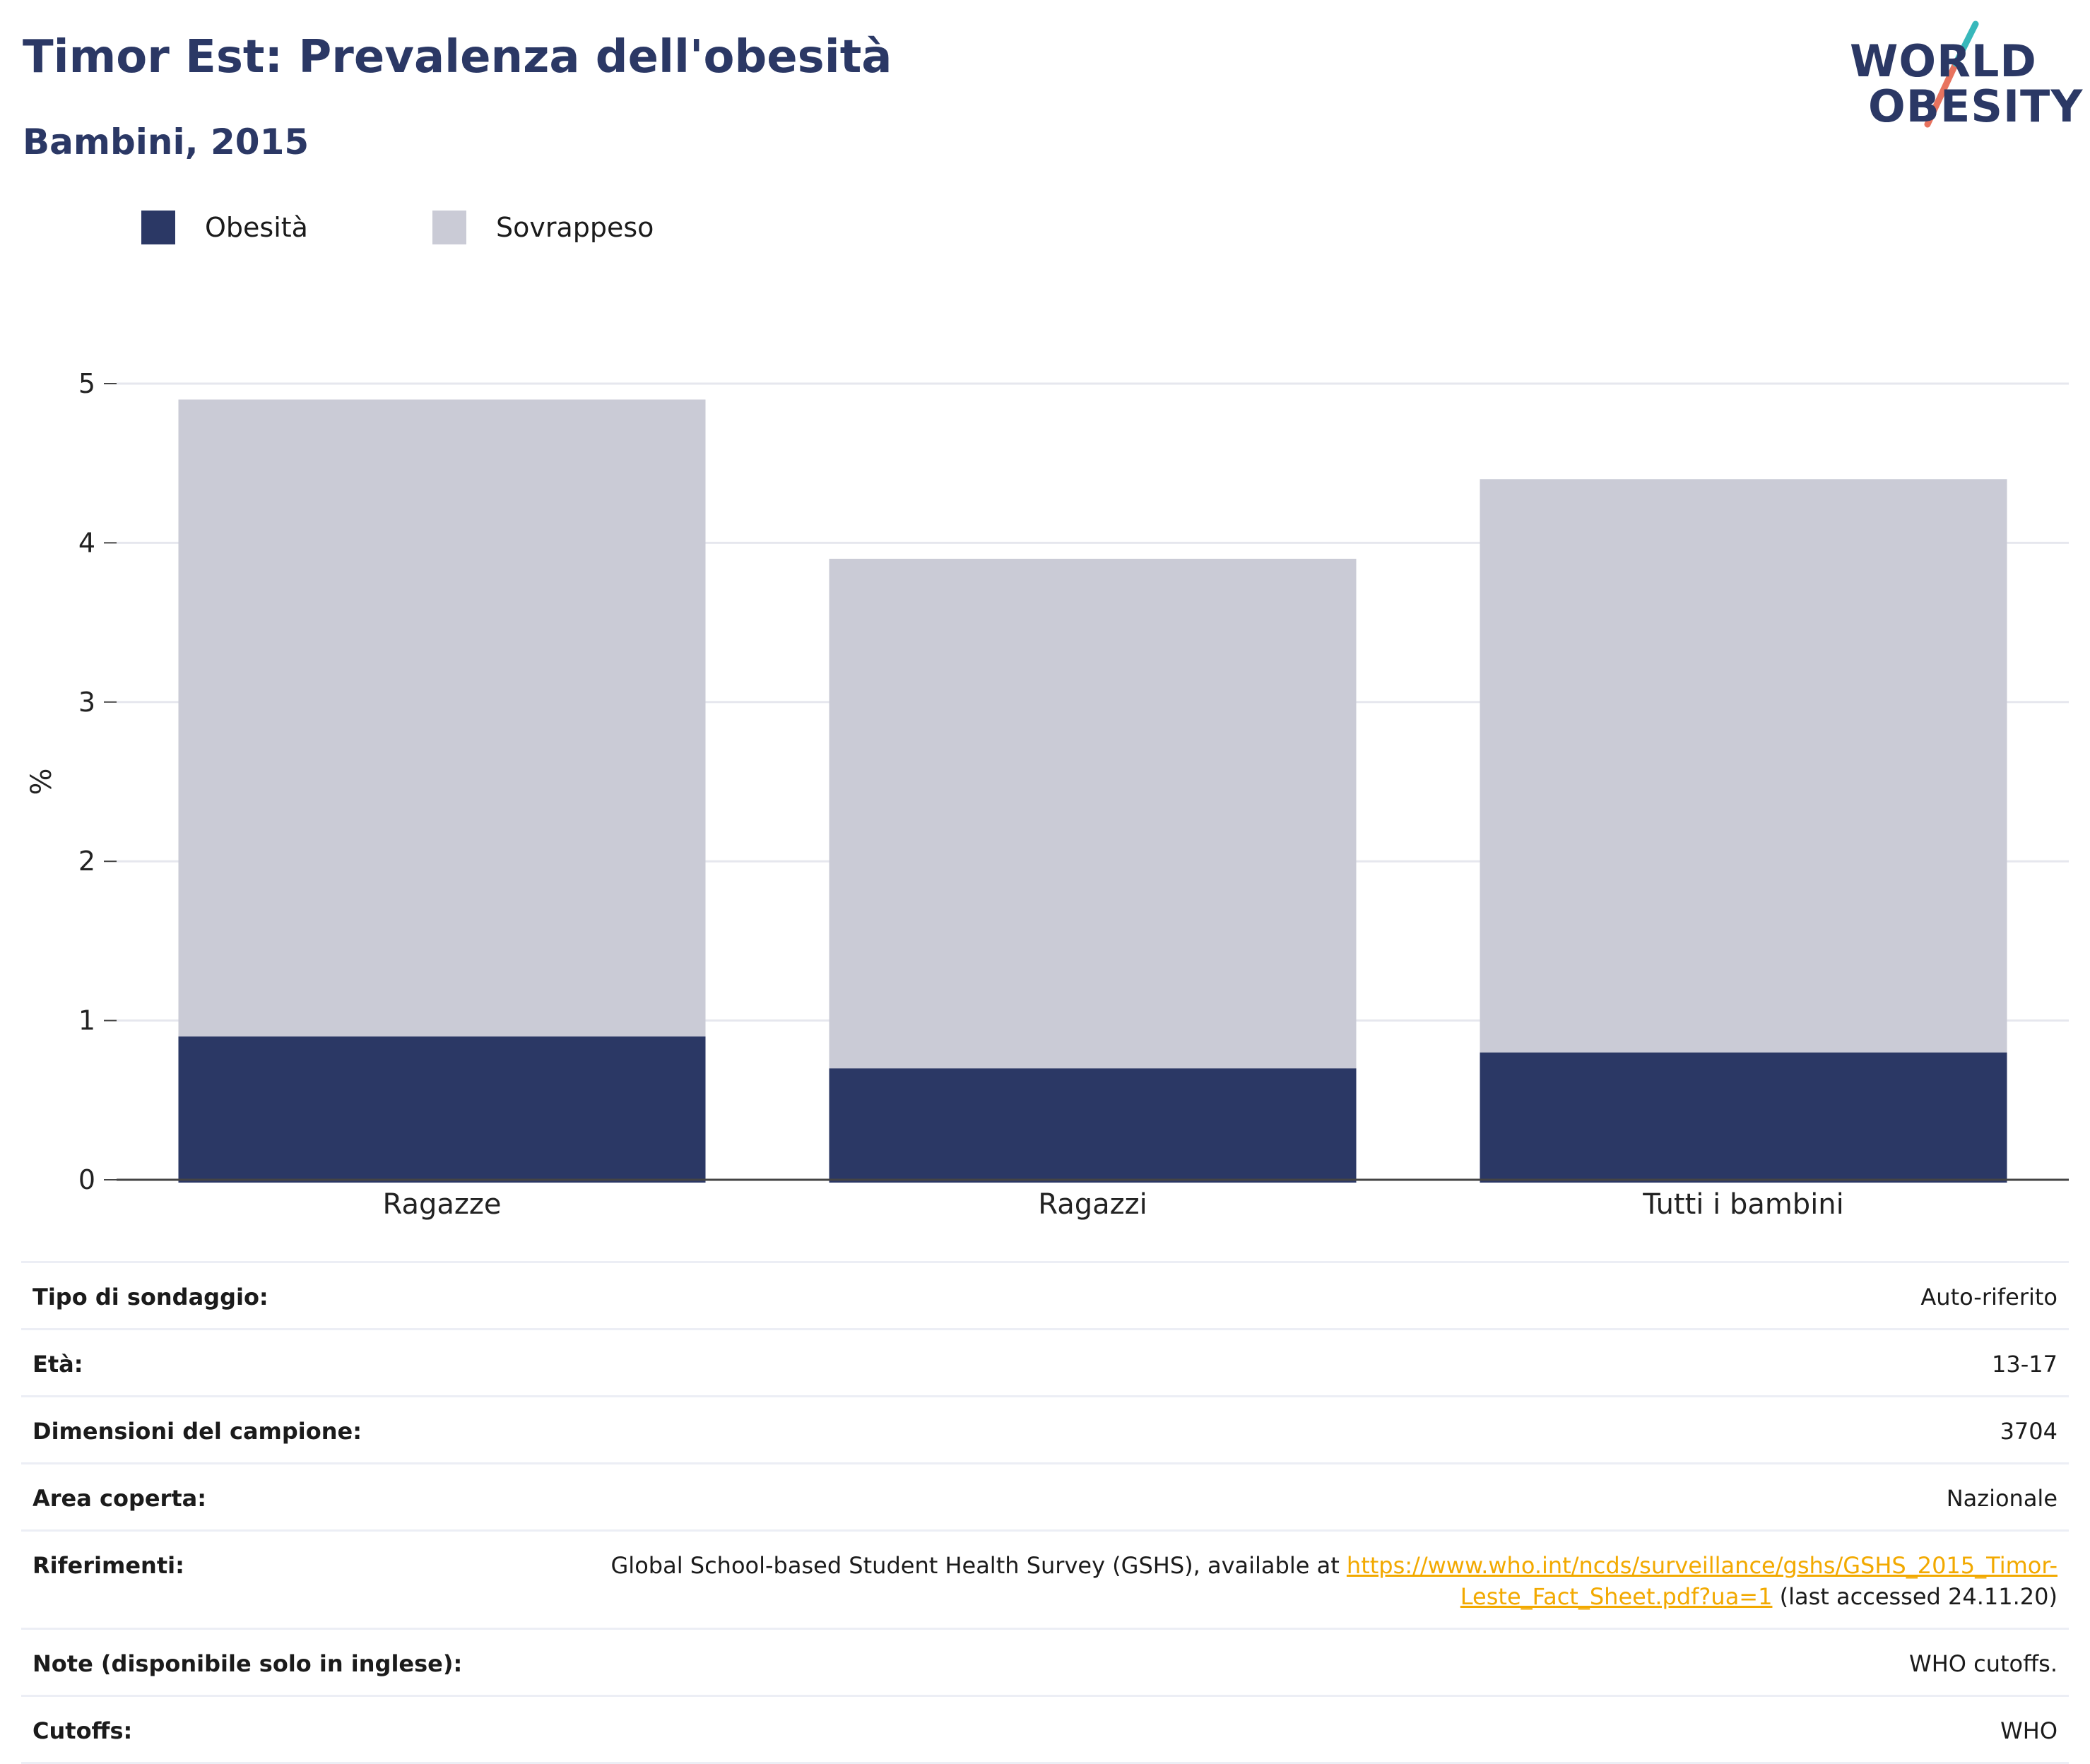 This screenshot has width=2090, height=1764. I want to click on info-value: 3704, so click(2029, 1431).